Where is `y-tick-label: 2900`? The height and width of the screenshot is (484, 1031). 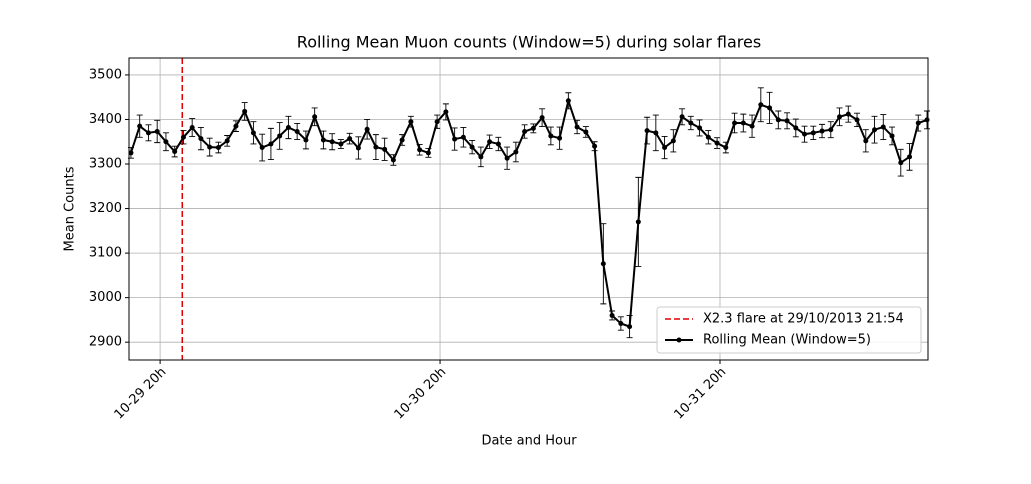 y-tick-label: 2900 is located at coordinates (105, 342).